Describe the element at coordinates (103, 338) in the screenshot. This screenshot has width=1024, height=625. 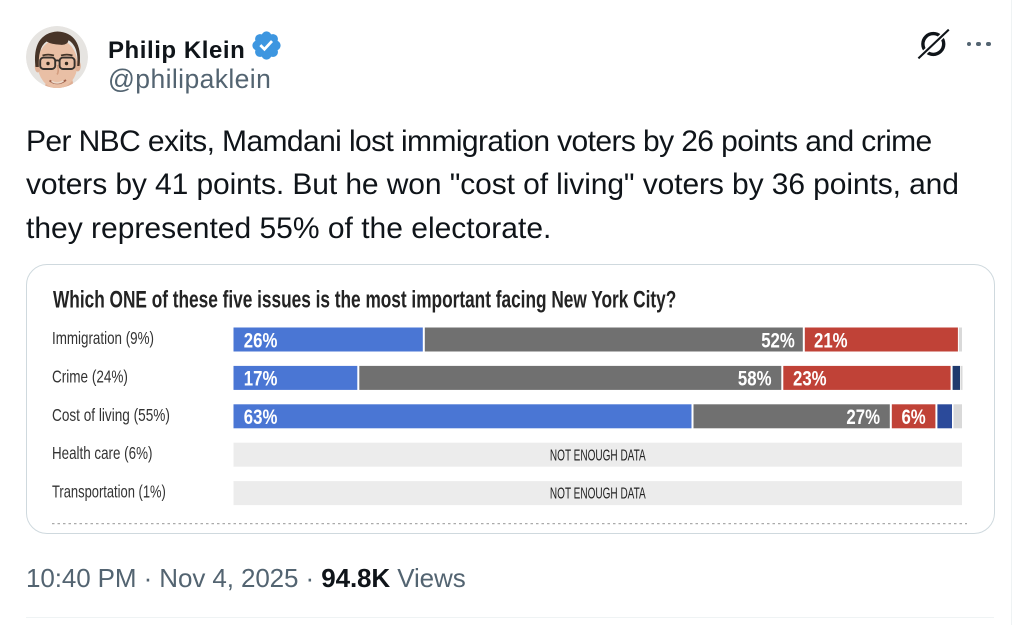
I see `svg-text: Immigration (9%)` at that location.